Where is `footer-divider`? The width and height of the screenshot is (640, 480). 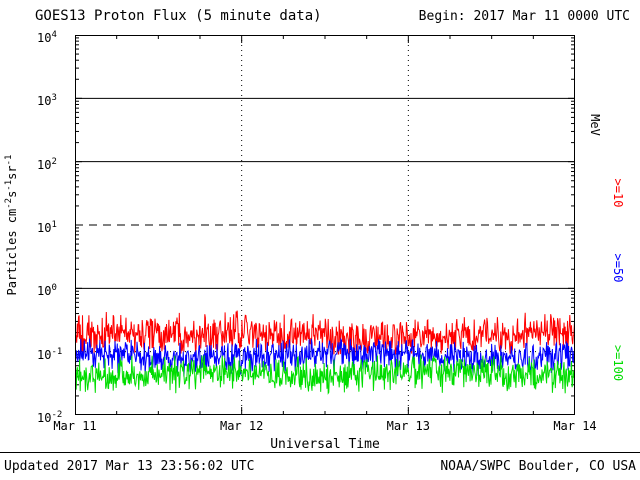 footer-divider is located at coordinates (320, 452).